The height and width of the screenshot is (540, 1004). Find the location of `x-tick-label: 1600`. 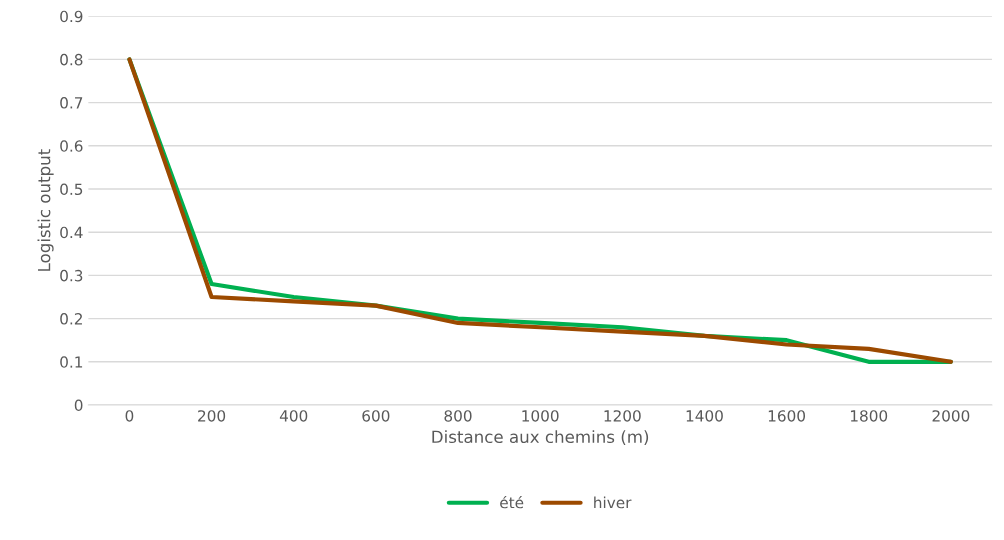

x-tick-label: 1600 is located at coordinates (787, 416).